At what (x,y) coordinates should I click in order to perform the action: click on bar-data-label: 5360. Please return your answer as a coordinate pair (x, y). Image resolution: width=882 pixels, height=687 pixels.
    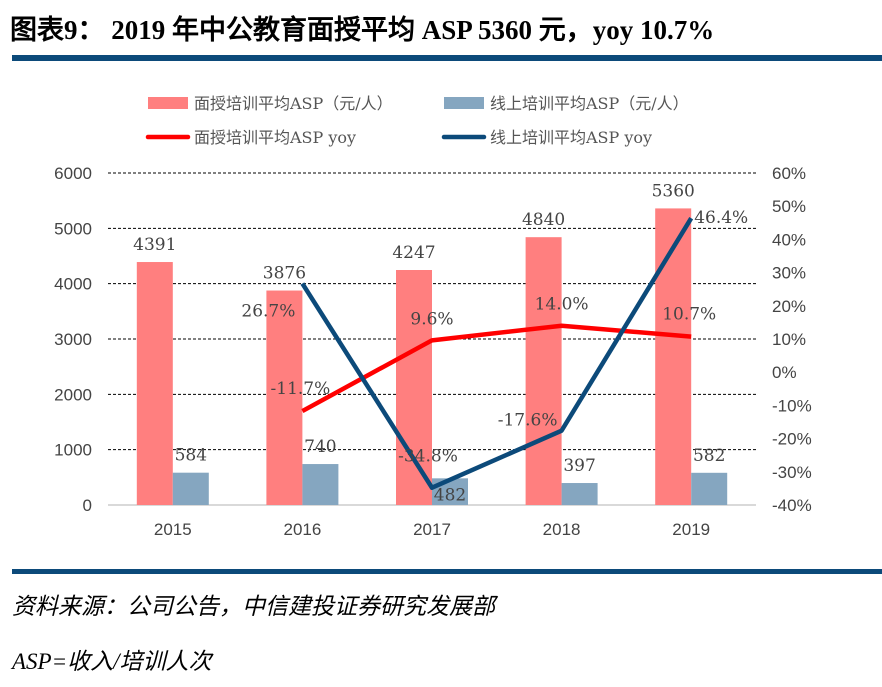
    Looking at the image, I should click on (673, 191).